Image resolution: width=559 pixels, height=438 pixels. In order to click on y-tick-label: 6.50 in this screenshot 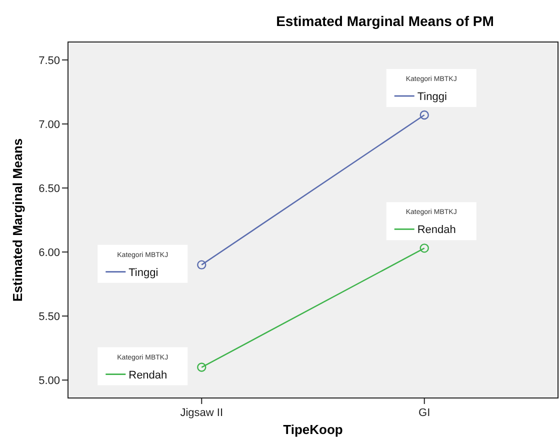, I will do `click(49, 188)`.